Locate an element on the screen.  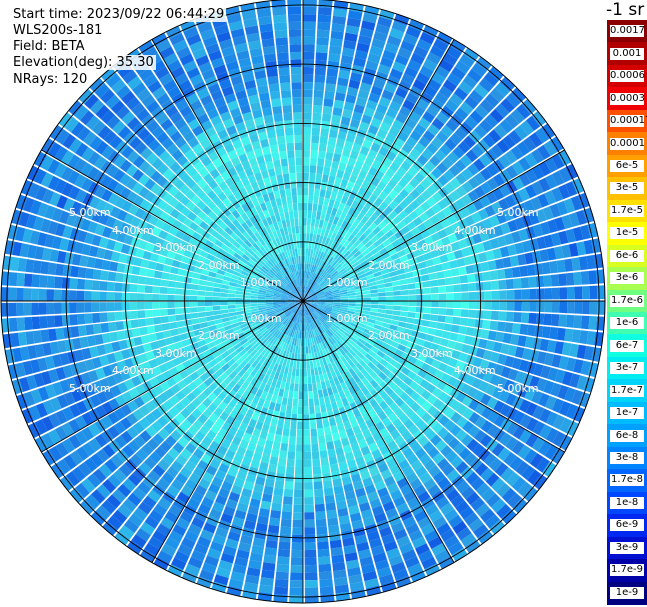
range-ring-label: 4.00km is located at coordinates (133, 370).